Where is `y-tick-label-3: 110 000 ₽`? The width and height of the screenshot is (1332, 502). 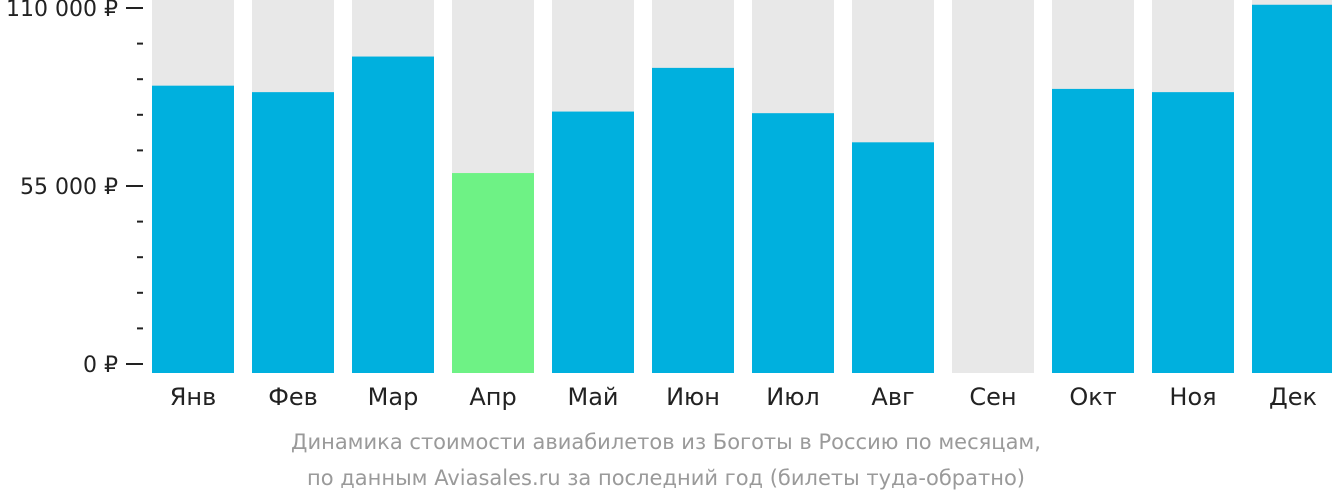 y-tick-label-3: 110 000 ₽ is located at coordinates (62, 11).